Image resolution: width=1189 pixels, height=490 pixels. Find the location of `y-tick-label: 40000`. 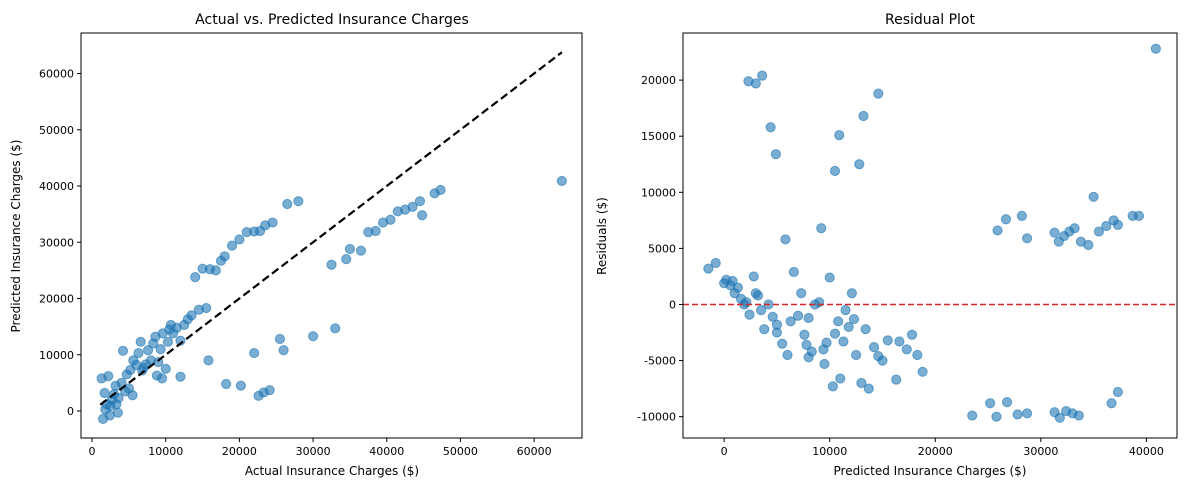

y-tick-label: 40000 is located at coordinates (56, 186).